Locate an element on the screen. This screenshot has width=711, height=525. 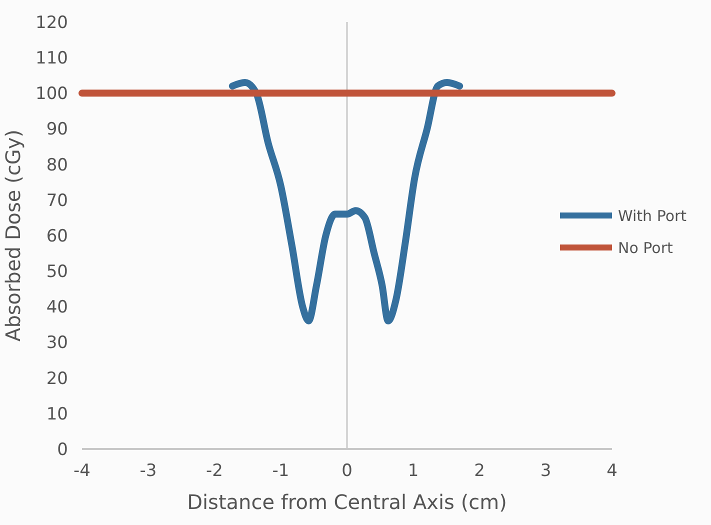
y-tick-label: 40 is located at coordinates (57, 308).